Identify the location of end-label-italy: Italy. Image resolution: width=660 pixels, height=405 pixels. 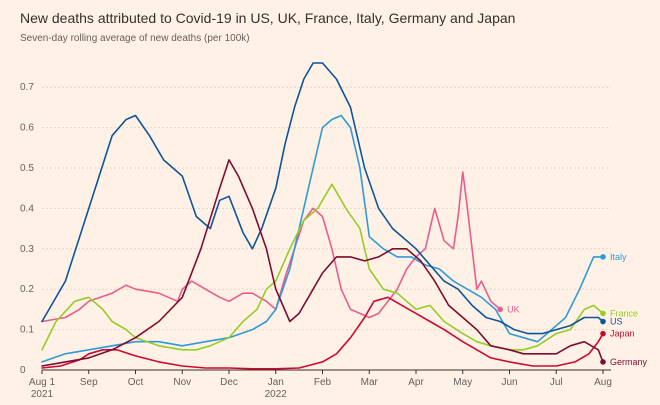
(618, 257).